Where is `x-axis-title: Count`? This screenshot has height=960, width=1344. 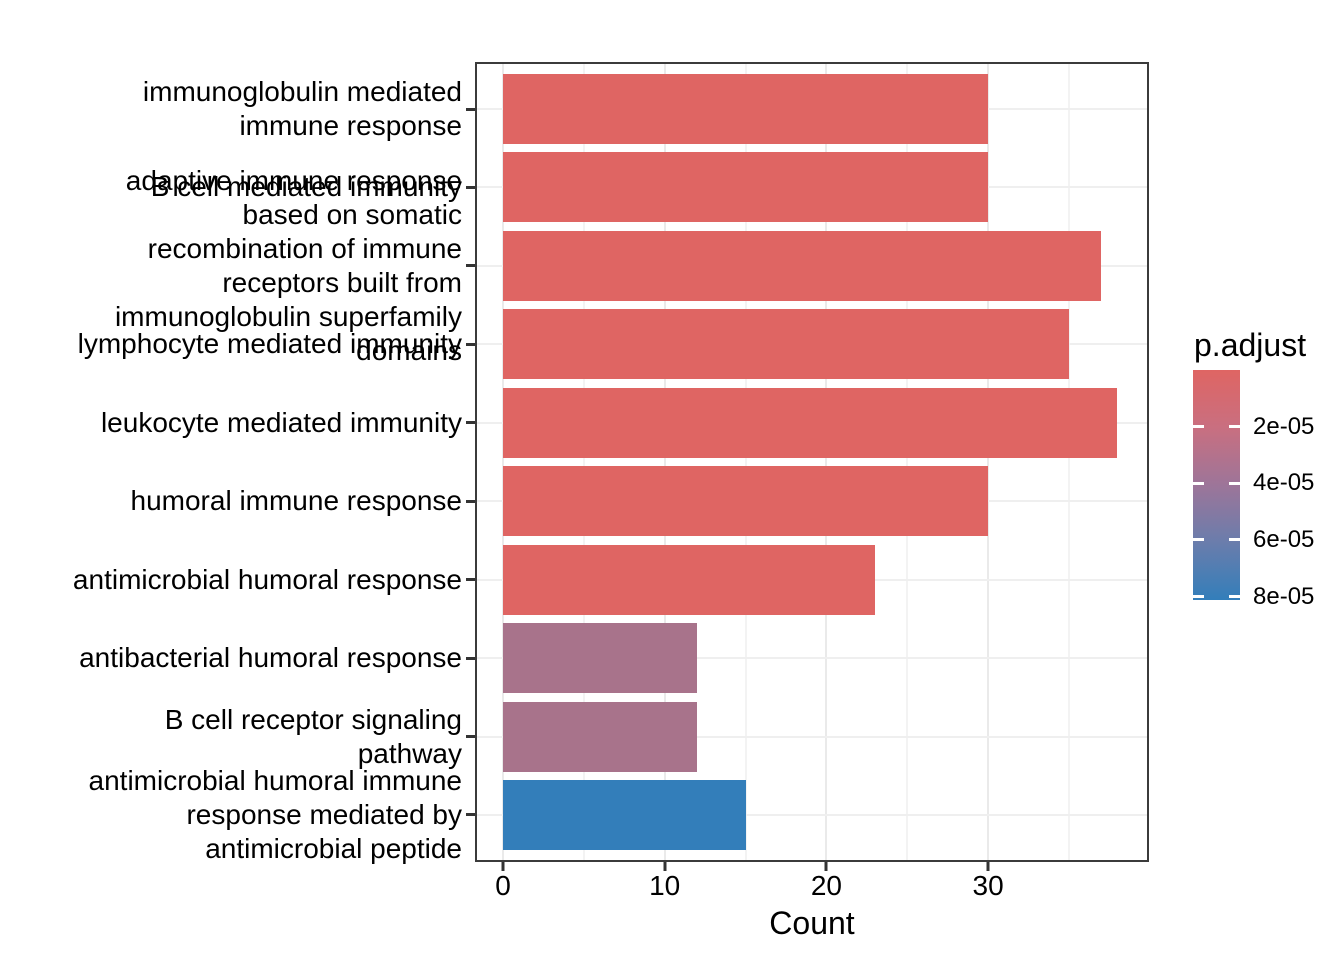
x-axis-title: Count is located at coordinates (812, 923).